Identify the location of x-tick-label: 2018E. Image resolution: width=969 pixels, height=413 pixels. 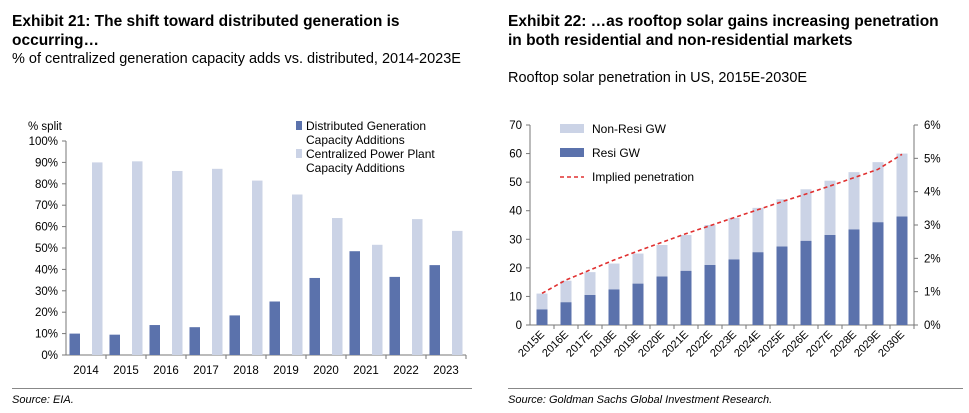
(603, 344).